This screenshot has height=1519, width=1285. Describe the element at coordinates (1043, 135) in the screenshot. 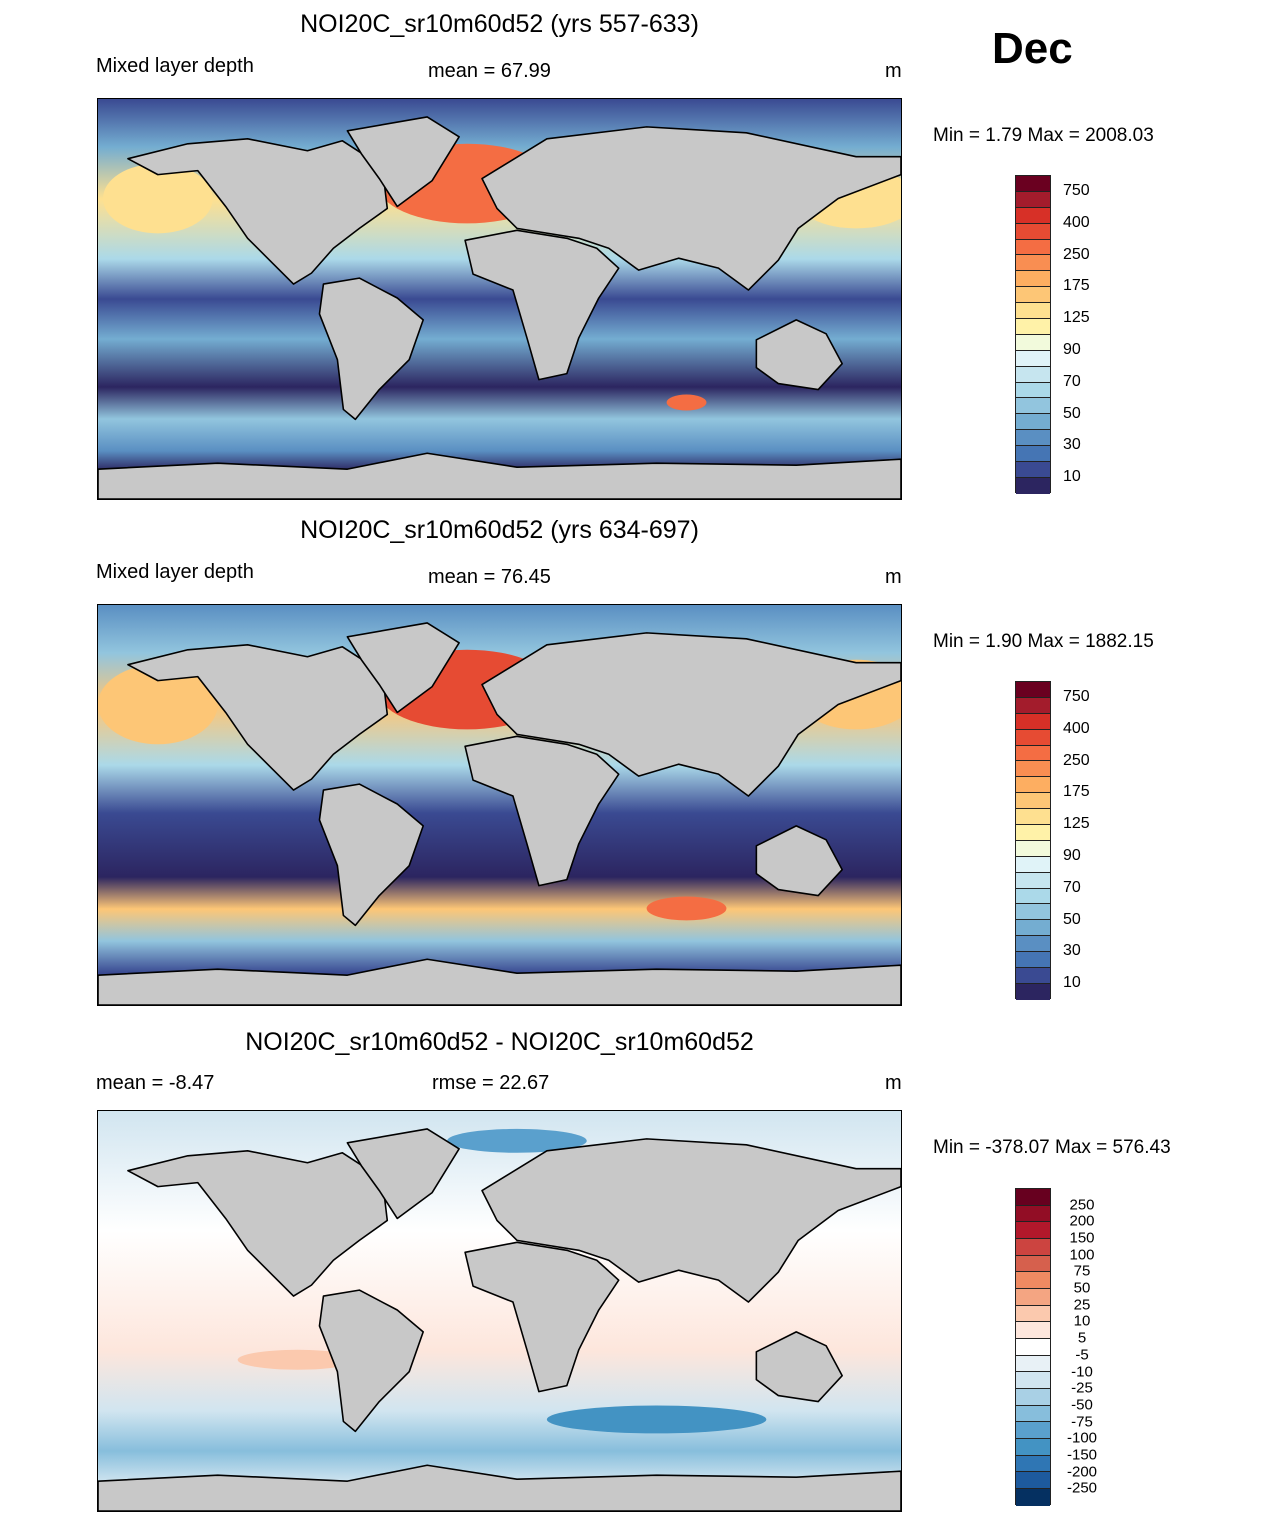

I see `panel-1-minmax: Min = 1.79 Max = 2008.03` at that location.